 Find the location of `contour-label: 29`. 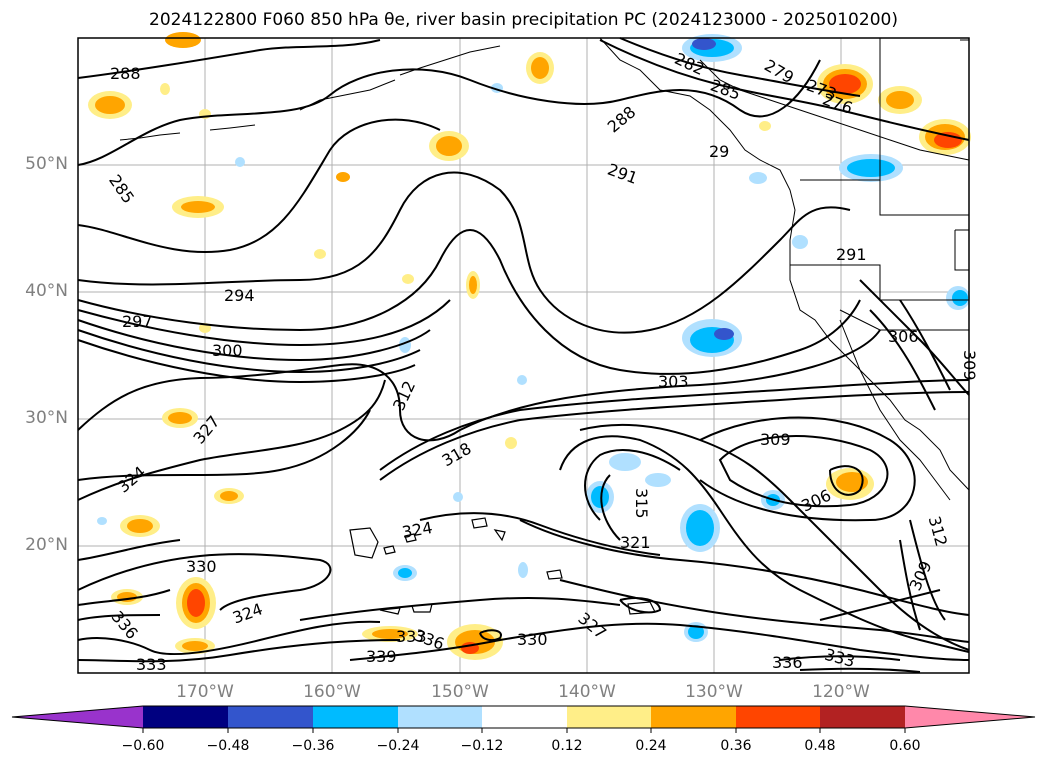

contour-label: 29 is located at coordinates (719, 151).